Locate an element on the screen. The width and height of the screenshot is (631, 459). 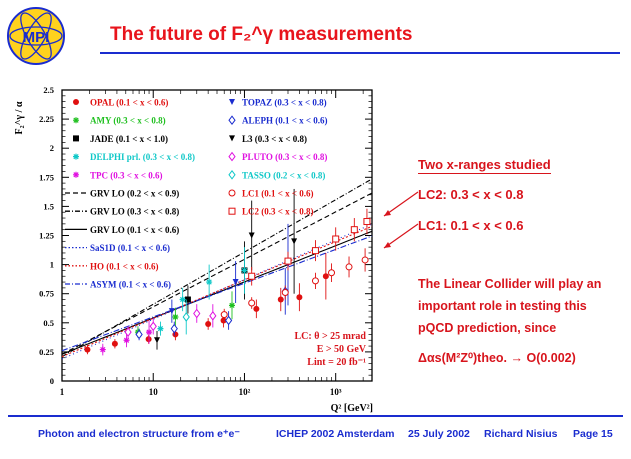
lc2-label: LC2: 0.3 < x < 0.8 is located at coordinates (471, 194).